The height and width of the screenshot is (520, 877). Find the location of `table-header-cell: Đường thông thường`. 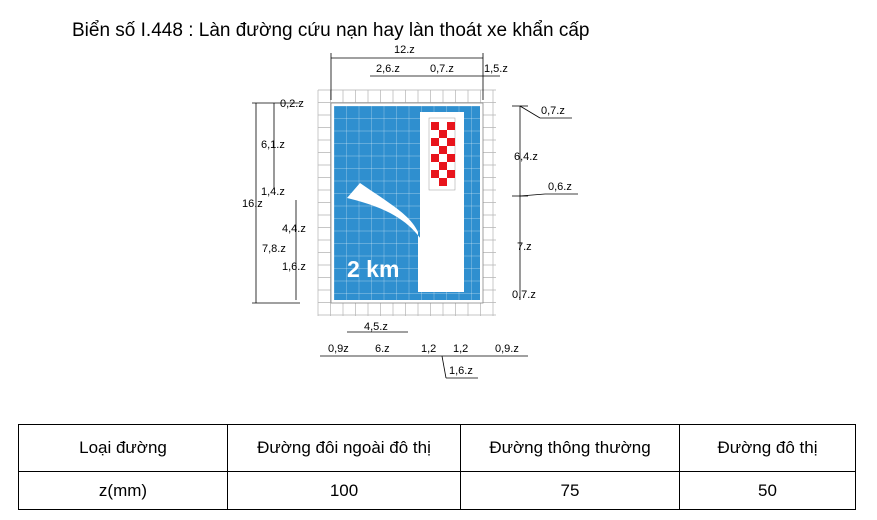

table-header-cell: Đường thông thường is located at coordinates (570, 448).